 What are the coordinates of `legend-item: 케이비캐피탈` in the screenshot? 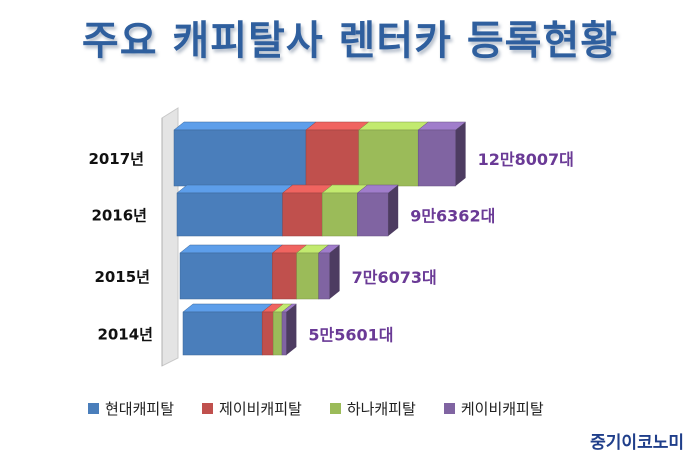 It's located at (493, 408).